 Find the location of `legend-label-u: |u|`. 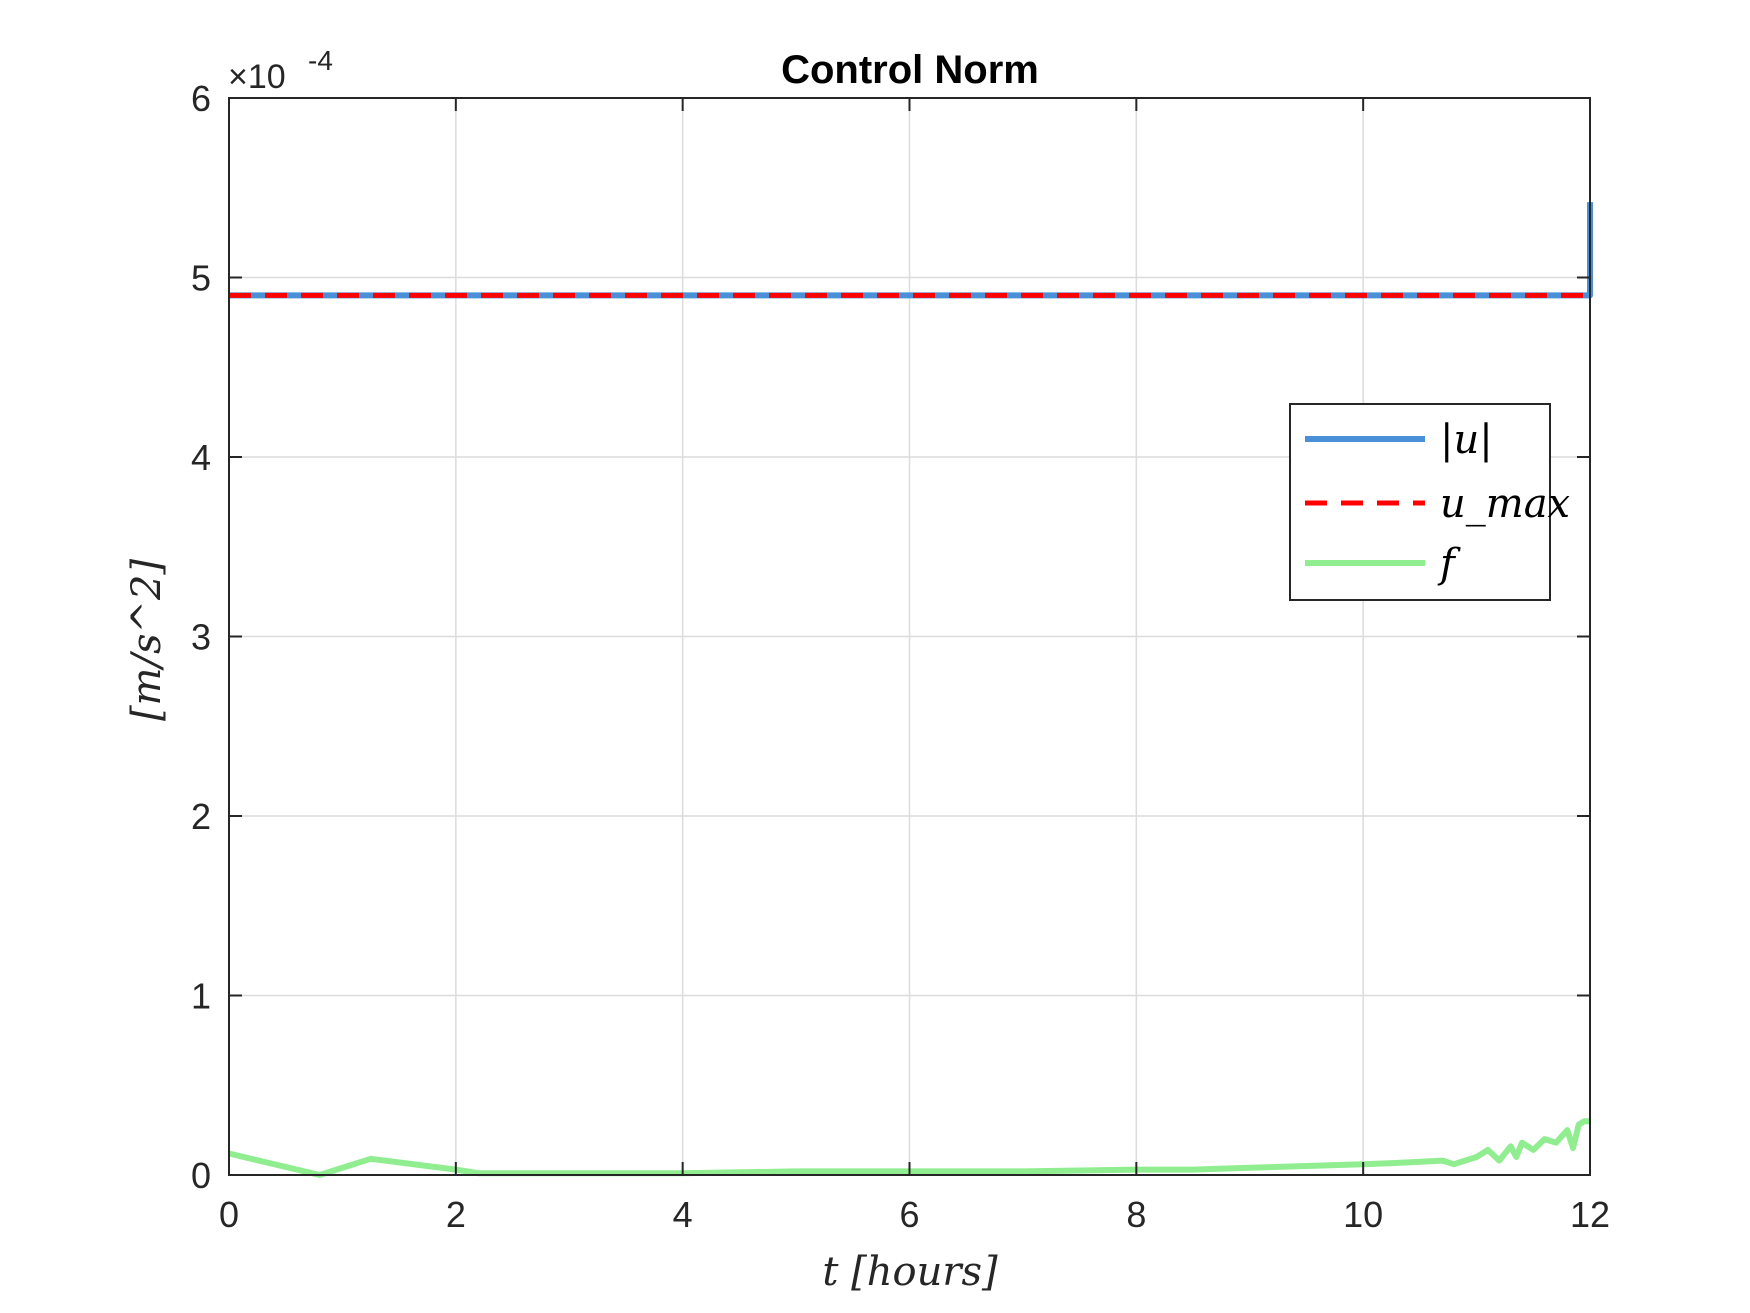

legend-label-u: |u| is located at coordinates (1466, 440).